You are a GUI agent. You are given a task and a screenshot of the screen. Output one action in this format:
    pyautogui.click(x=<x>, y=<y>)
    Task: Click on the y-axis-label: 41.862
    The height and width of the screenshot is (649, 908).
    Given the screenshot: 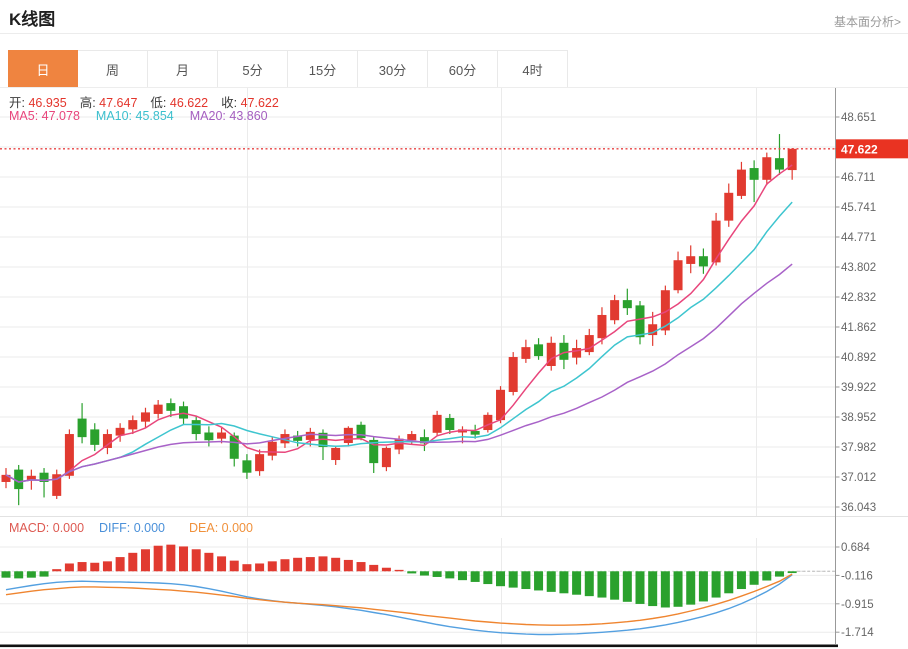 What is the action you would take?
    pyautogui.click(x=858, y=328)
    